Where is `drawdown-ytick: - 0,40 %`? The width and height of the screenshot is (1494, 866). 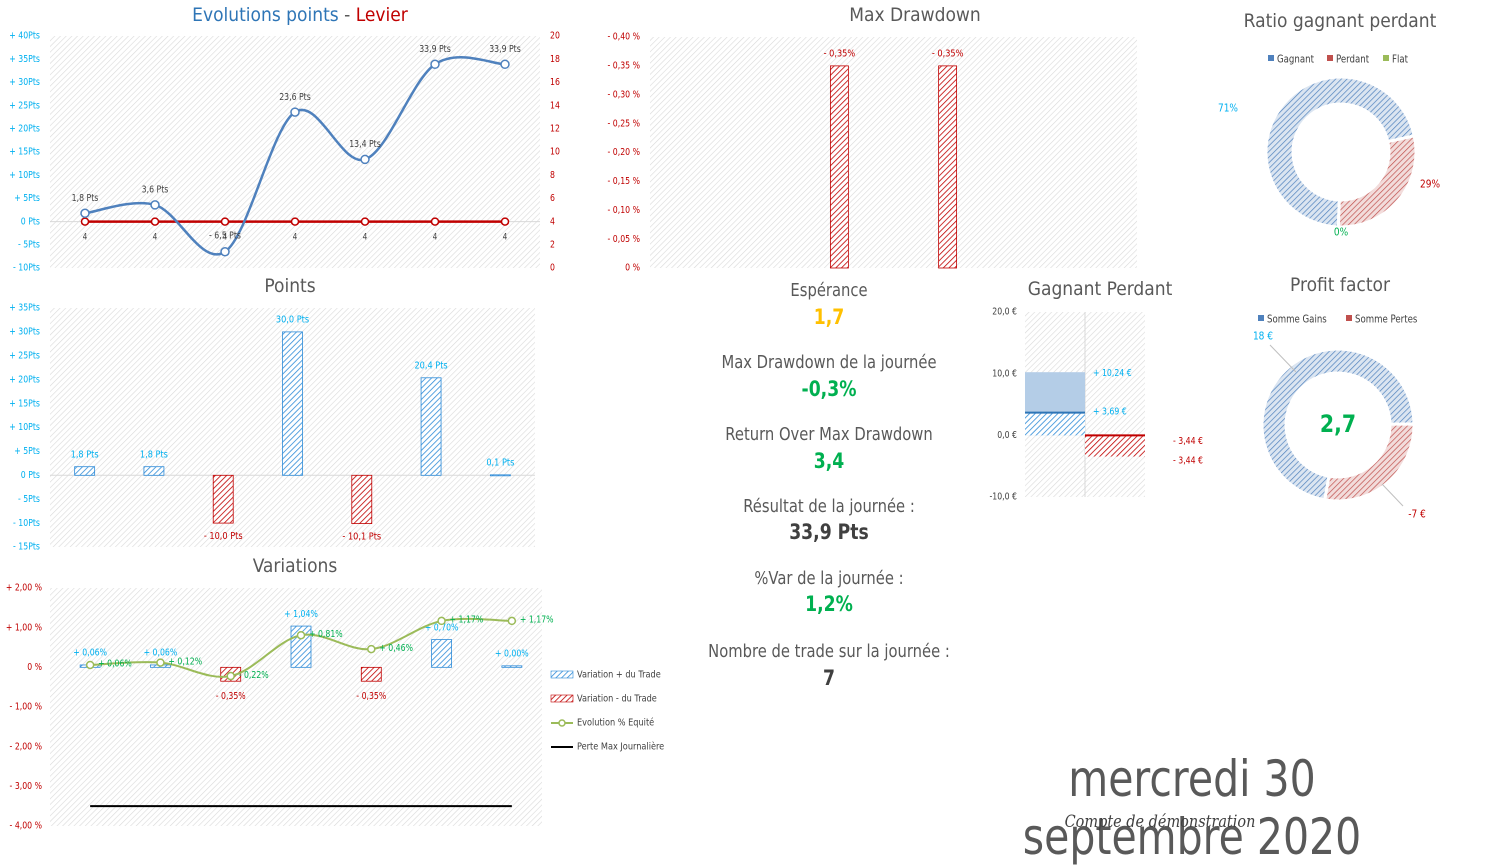 drawdown-ytick: - 0,40 % is located at coordinates (624, 37).